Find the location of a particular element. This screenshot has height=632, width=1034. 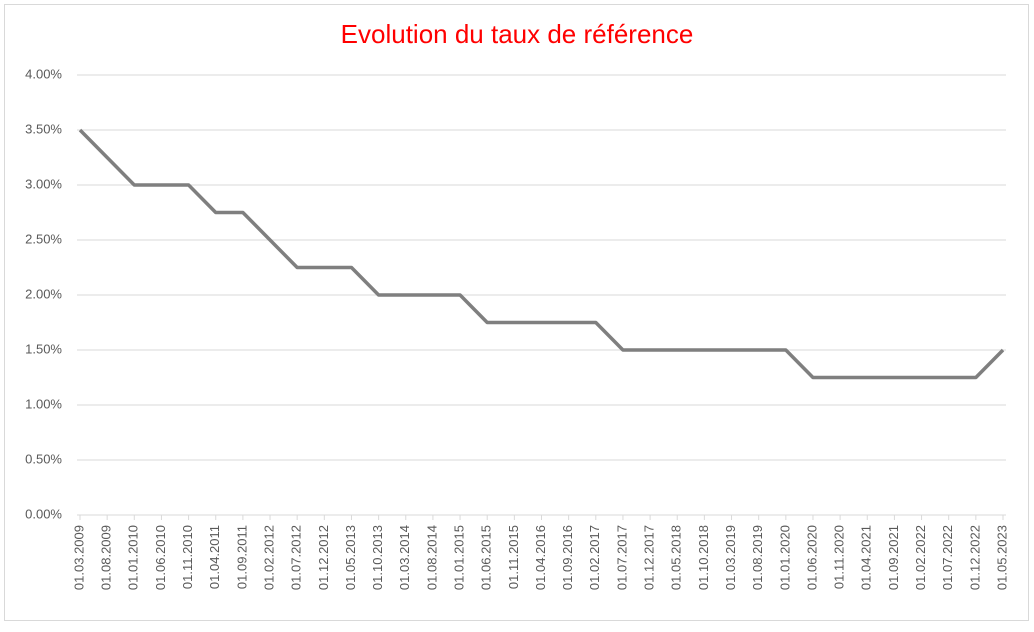

x-tick-label: 01.06.2020 is located at coordinates (811, 557).